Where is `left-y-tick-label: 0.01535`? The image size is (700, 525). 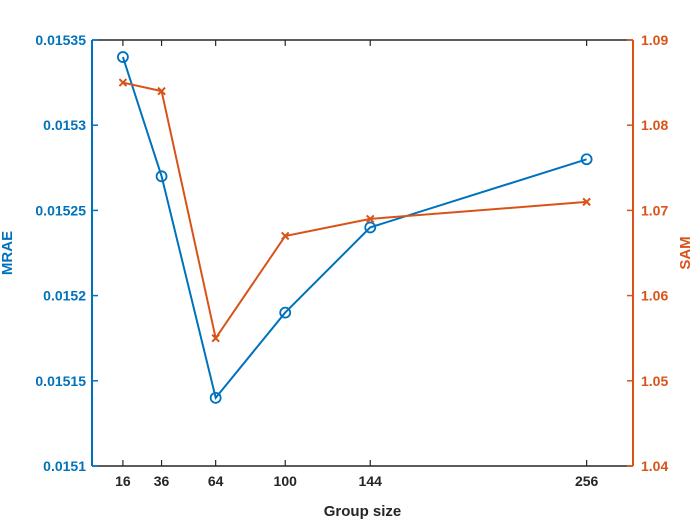
left-y-tick-label: 0.01535 is located at coordinates (60, 40).